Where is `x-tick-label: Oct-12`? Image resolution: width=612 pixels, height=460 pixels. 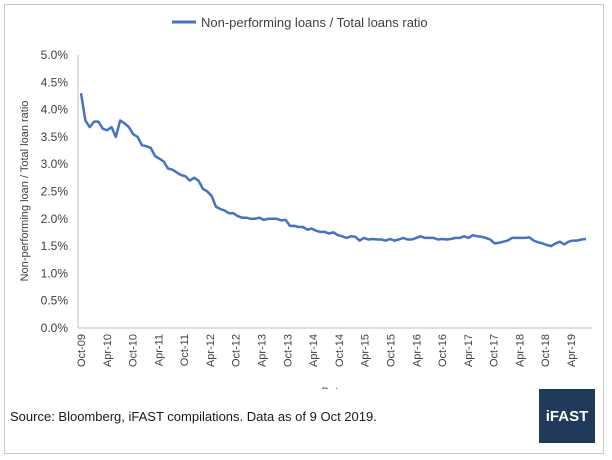
x-tick-label: Oct-12 is located at coordinates (237, 350).